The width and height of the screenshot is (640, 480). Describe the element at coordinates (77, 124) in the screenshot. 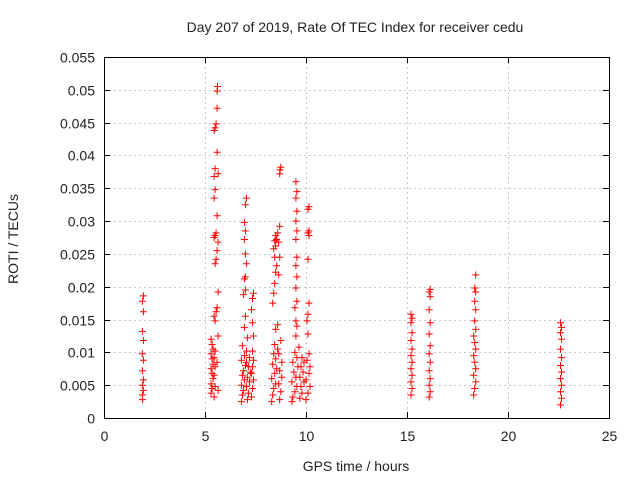

I see `y-tick-label: 0.045` at that location.